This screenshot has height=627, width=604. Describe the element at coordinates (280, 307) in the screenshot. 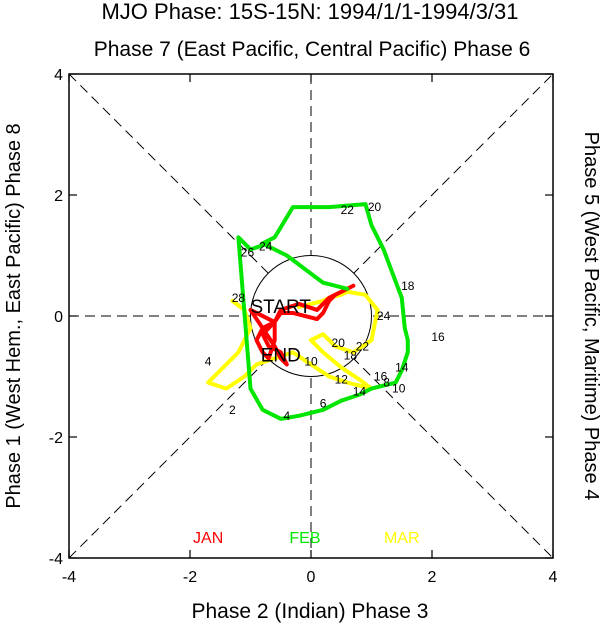

I see `start-label: START` at that location.